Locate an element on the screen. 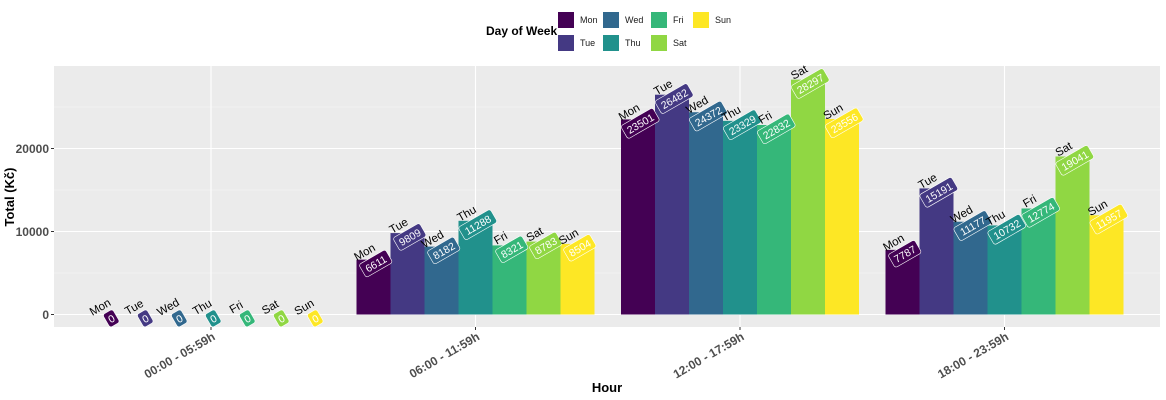 The image size is (1166, 400). legend-label: Fri is located at coordinates (678, 20).